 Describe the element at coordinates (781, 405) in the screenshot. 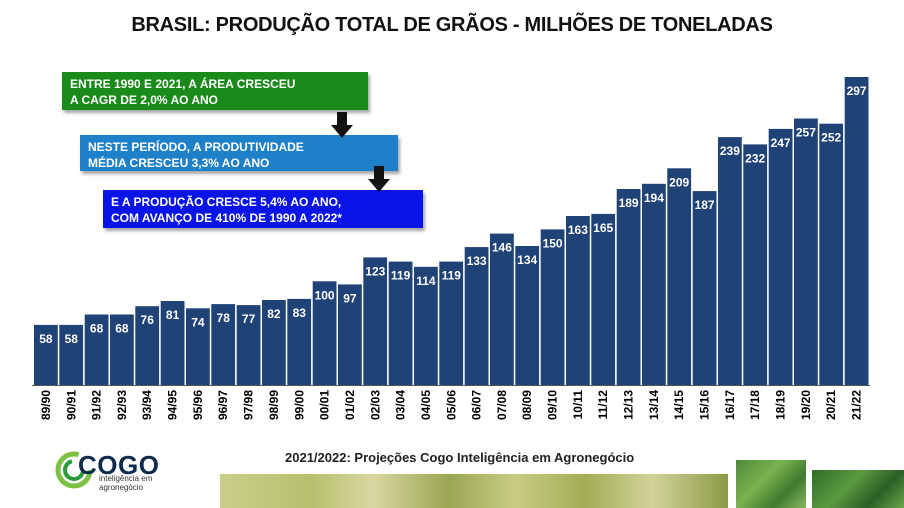

I see `x-tick-label: 18/19` at that location.